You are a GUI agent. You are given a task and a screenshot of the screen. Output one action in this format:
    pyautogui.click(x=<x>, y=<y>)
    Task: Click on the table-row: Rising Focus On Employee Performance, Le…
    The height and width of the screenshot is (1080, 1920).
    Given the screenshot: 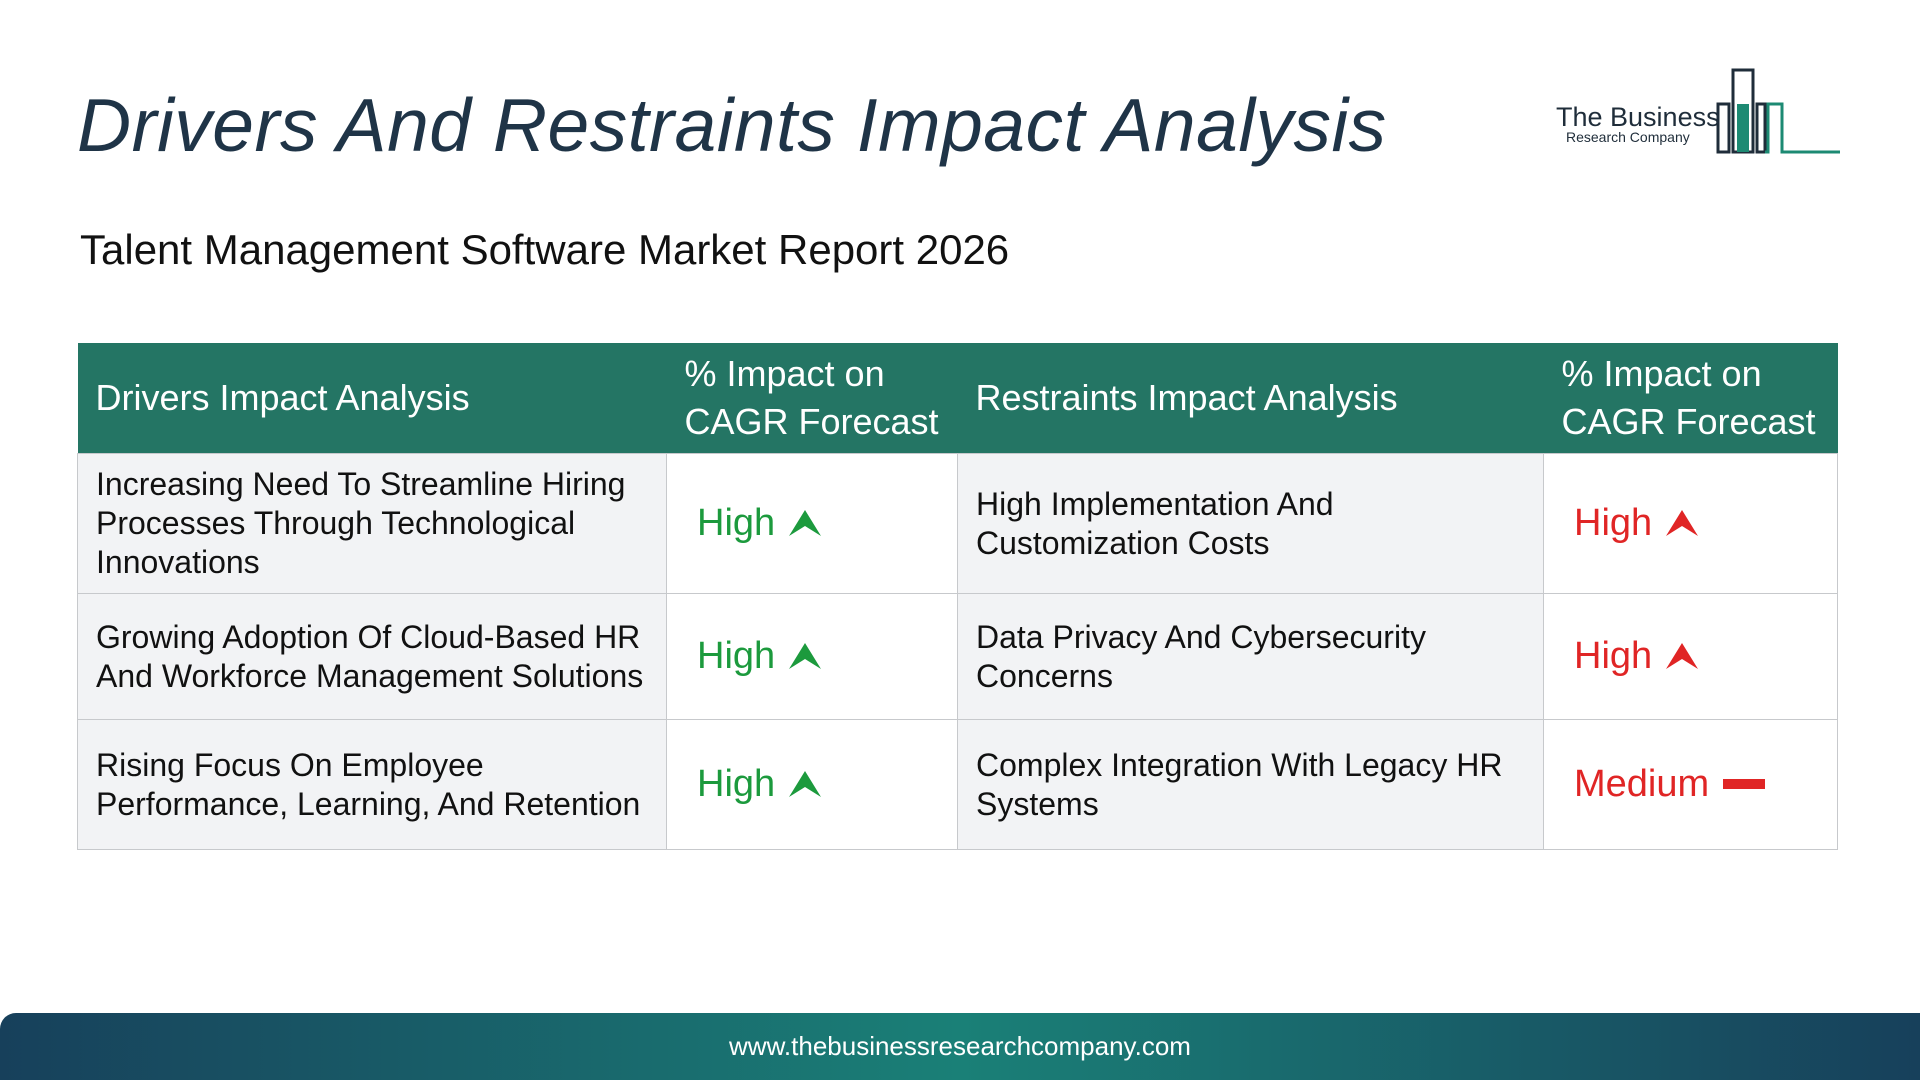 What is the action you would take?
    pyautogui.click(x=957, y=784)
    